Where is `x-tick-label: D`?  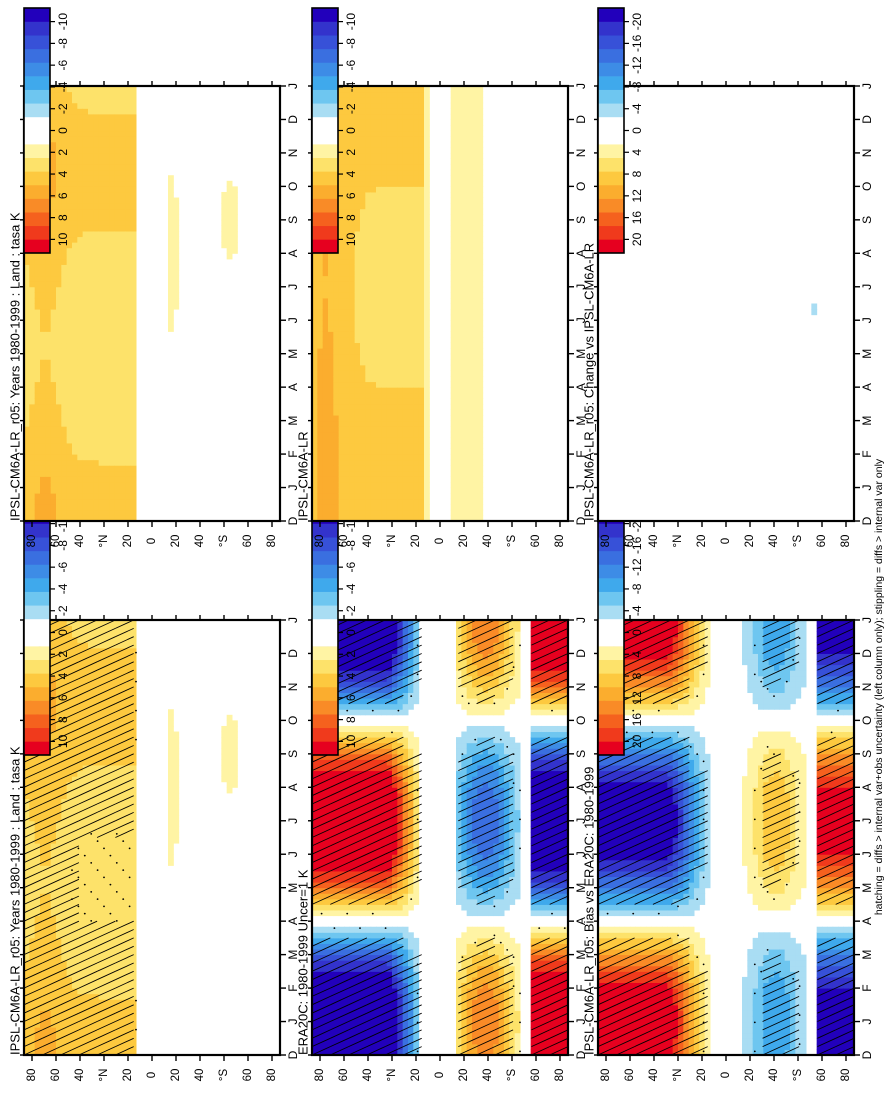 x-tick-label: D is located at coordinates (293, 653).